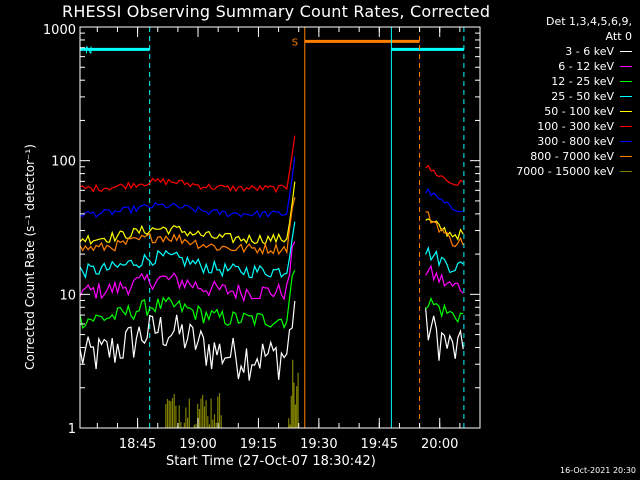 The width and height of the screenshot is (640, 480). Describe the element at coordinates (67, 295) in the screenshot. I see `y-tick-label-1: 10` at that location.